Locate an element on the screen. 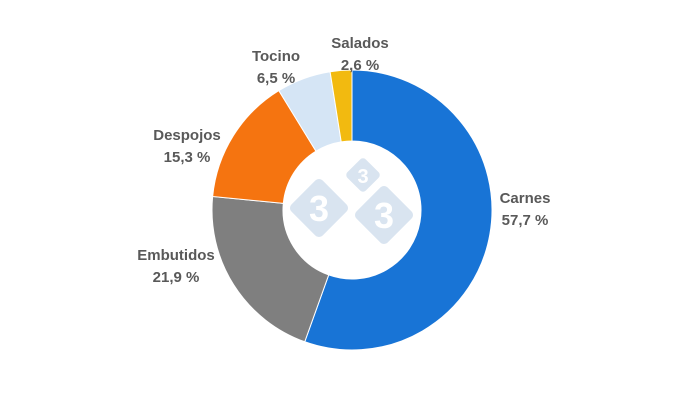  label-embutidos-value: 21,9 % is located at coordinates (176, 277).